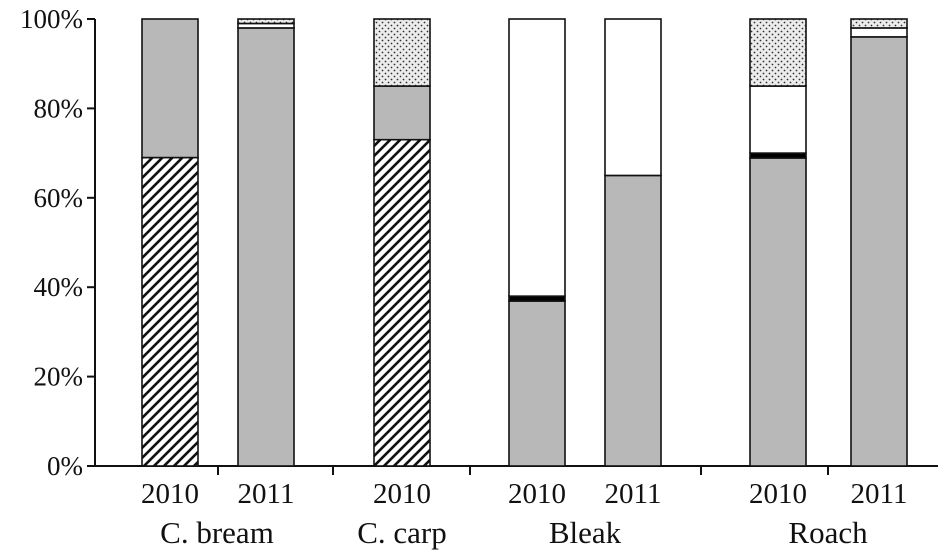  I want to click on y-tick-label: 80%, so click(59, 108).